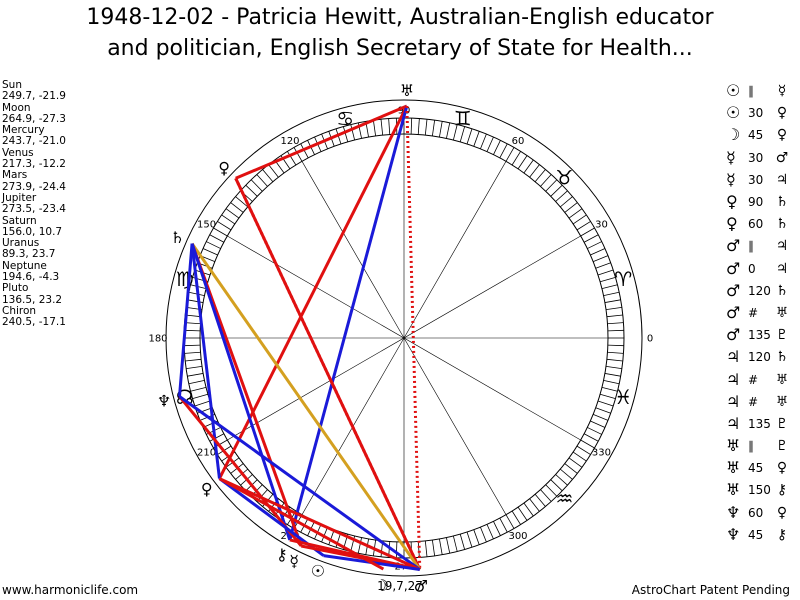 The image size is (800, 600). Describe the element at coordinates (34, 164) in the screenshot. I see `planet-coords: 217.3, -12.2` at that location.